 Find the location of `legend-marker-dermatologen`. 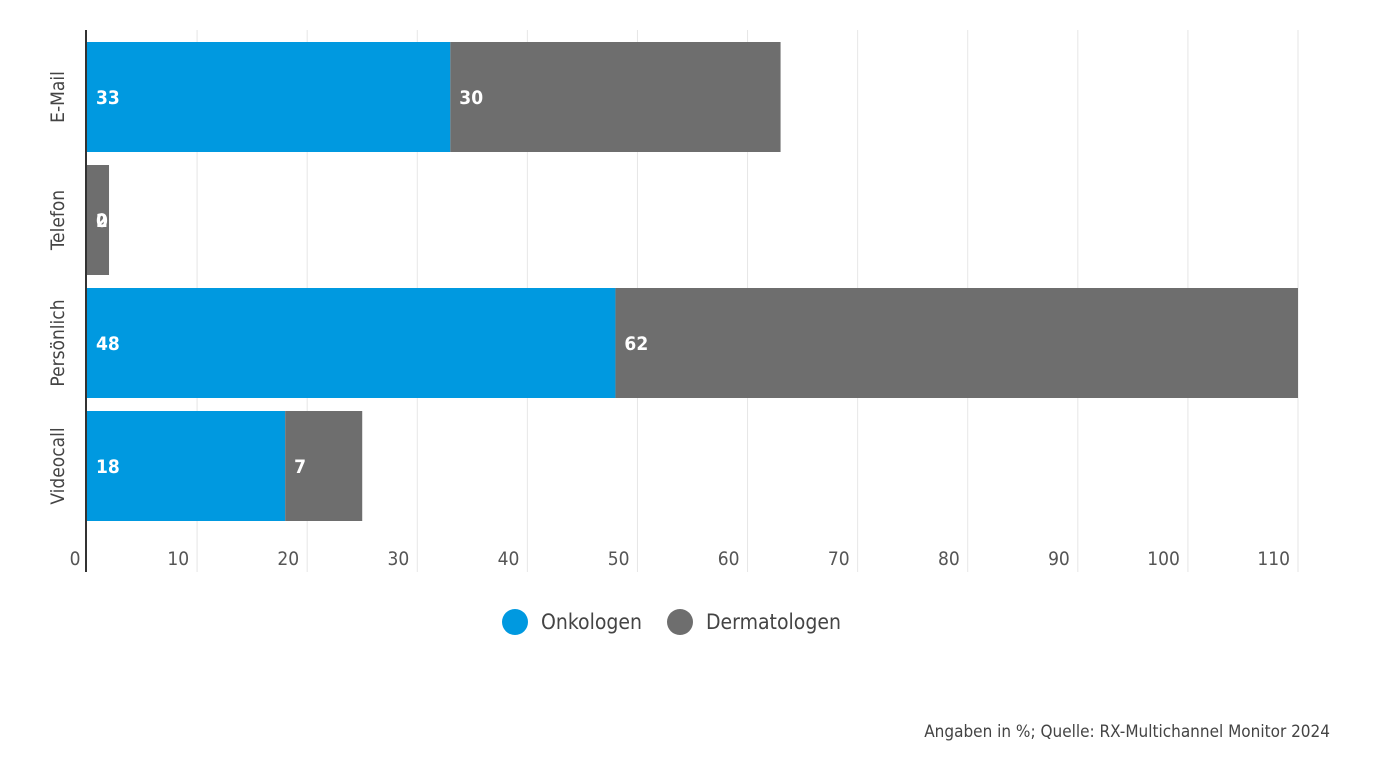

legend-marker-dermatologen is located at coordinates (680, 622).